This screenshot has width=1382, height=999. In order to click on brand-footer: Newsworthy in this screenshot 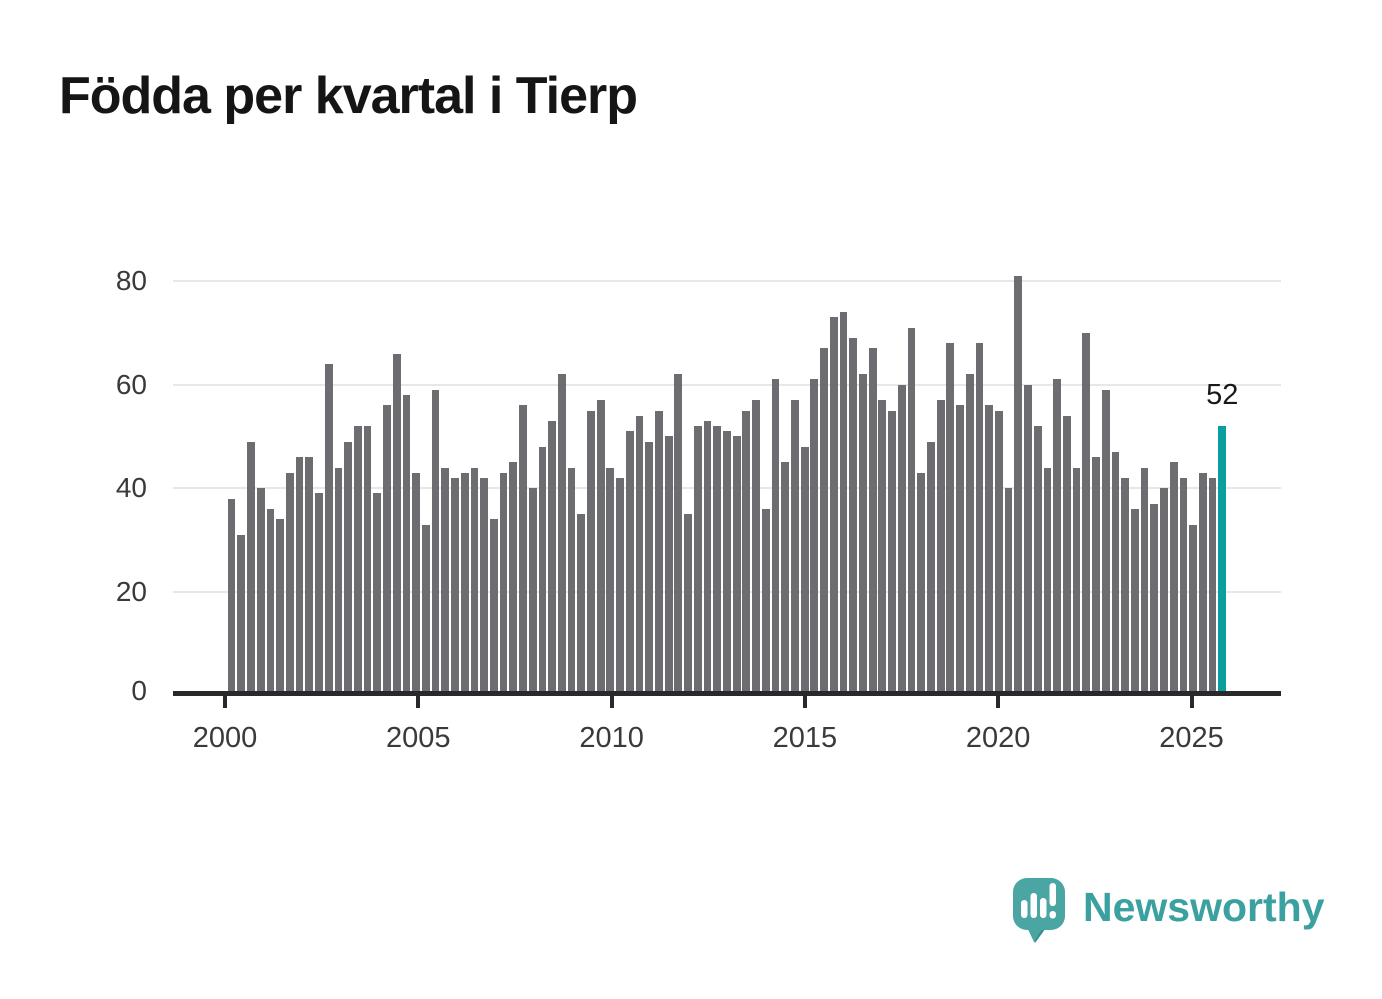, I will do `click(1168, 912)`.